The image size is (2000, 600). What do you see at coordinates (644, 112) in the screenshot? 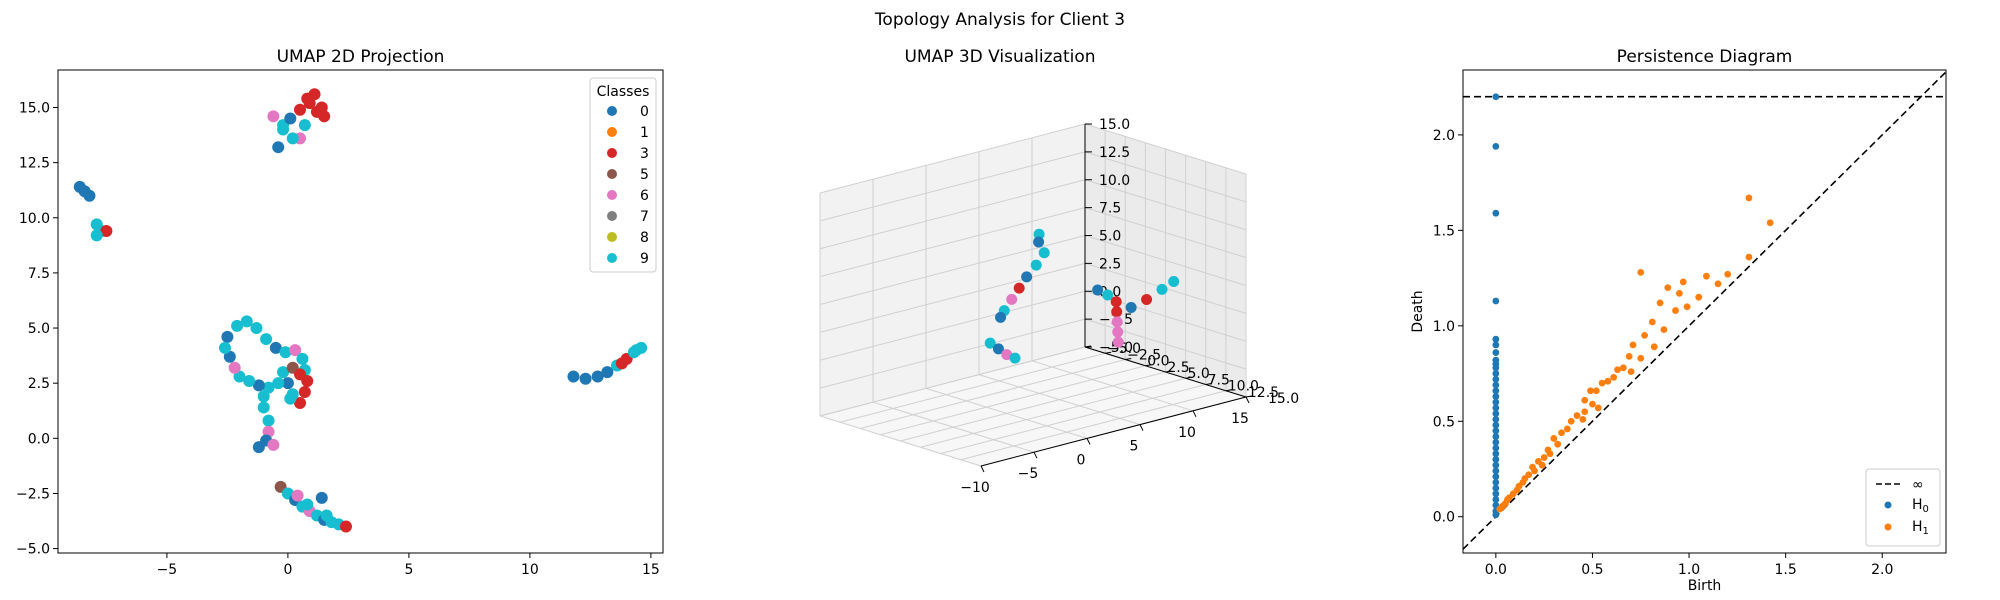
I see `legend-label: 0` at bounding box center [644, 112].